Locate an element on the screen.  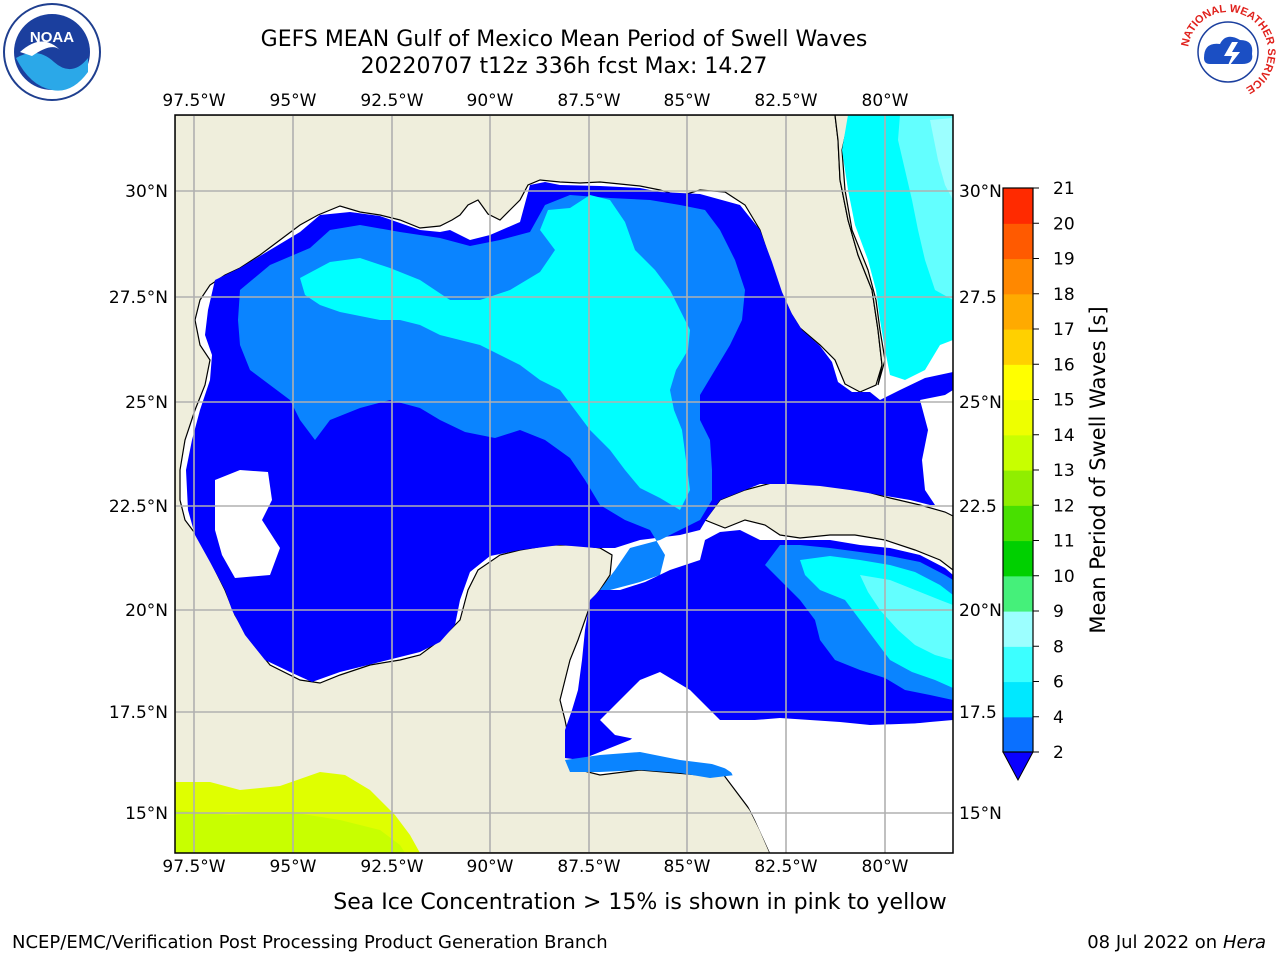
land-florida-east is located at coordinates (860, 250).